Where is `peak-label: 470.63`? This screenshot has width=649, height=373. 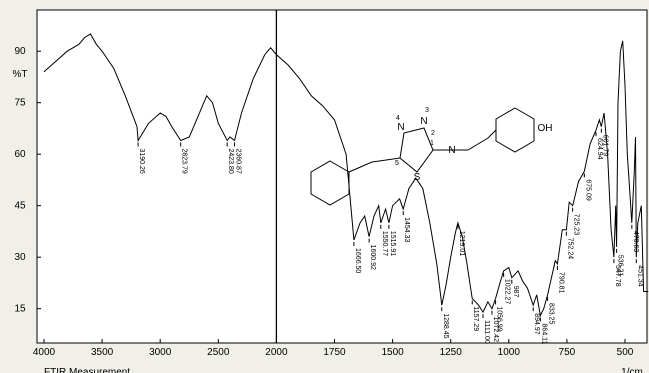 peak-label: 470.63 is located at coordinates (635, 242).